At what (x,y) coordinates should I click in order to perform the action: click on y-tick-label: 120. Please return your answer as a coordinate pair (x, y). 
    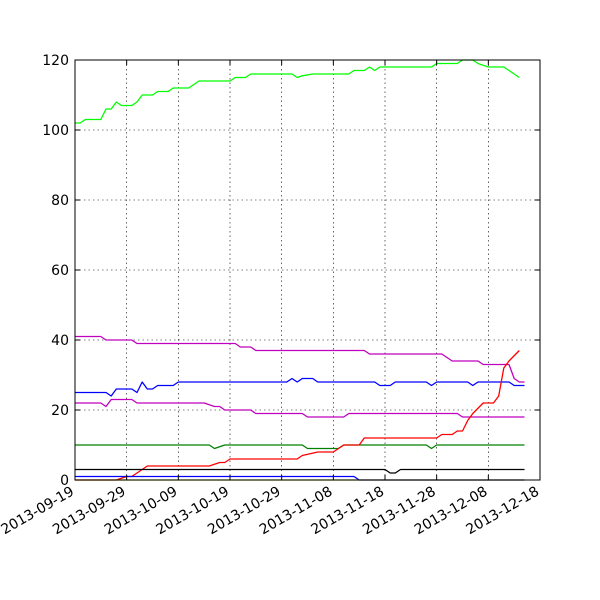
    Looking at the image, I should click on (55, 61).